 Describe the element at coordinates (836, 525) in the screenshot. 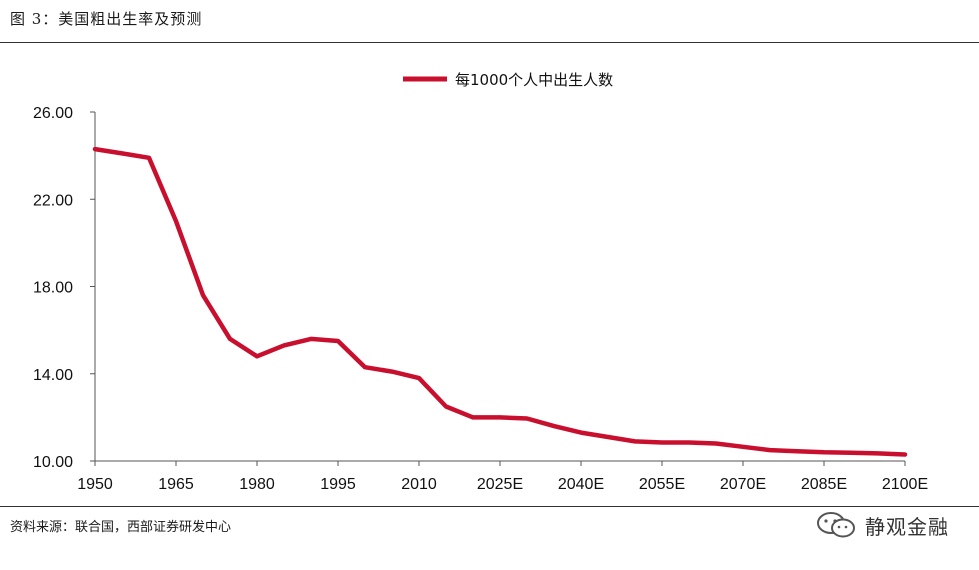

I see `wechat-icon` at that location.